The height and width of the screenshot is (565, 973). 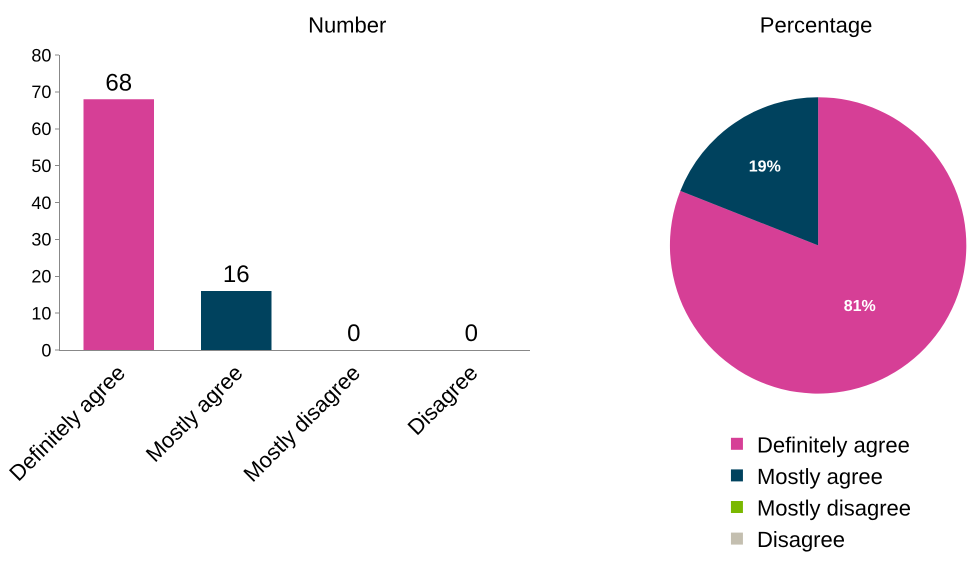 What do you see at coordinates (41, 240) in the screenshot?
I see `y-tick-label: 30` at bounding box center [41, 240].